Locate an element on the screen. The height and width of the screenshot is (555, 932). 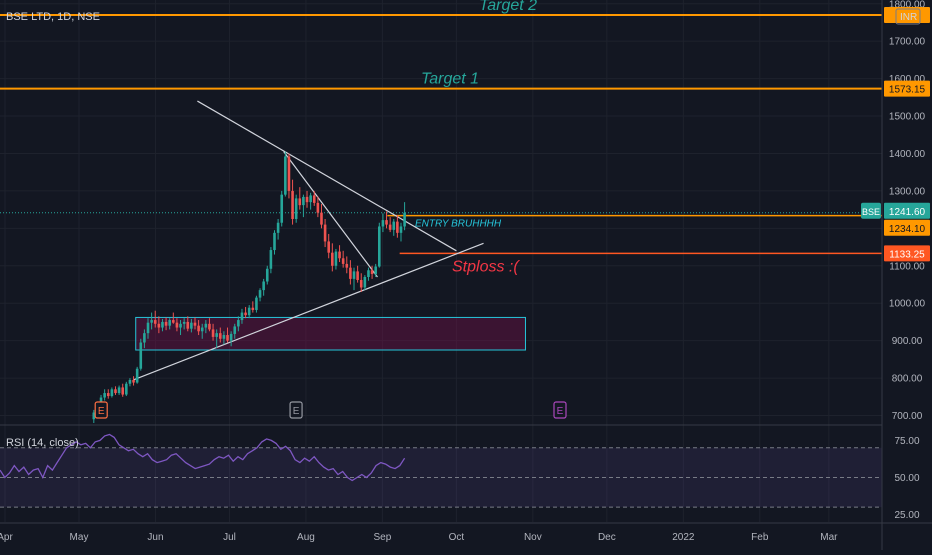
time-tick-label: Aug is located at coordinates (306, 537).